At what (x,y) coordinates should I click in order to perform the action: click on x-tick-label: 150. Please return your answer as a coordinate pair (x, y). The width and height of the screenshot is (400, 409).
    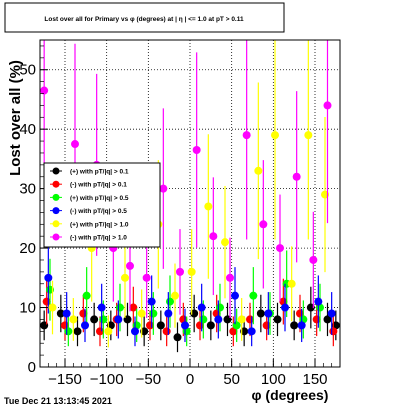
    Looking at the image, I should click on (314, 379).